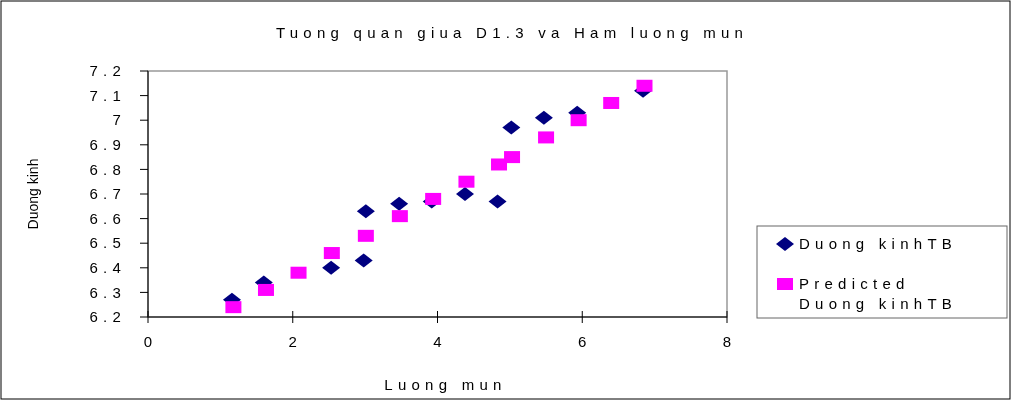 The height and width of the screenshot is (400, 1011). I want to click on y-tick-label: 6.3, so click(107, 292).